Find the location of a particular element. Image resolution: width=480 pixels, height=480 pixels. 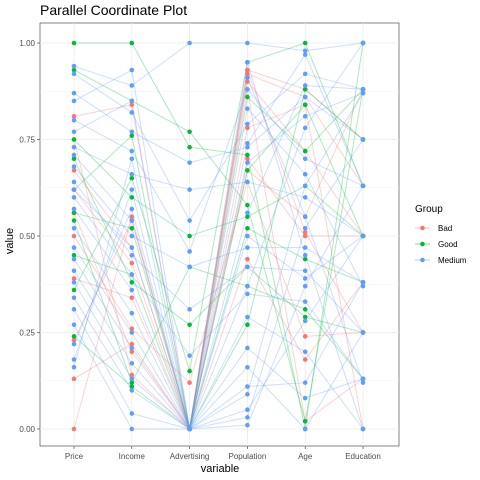

y-tick-label: 0.25 is located at coordinates (27, 333).